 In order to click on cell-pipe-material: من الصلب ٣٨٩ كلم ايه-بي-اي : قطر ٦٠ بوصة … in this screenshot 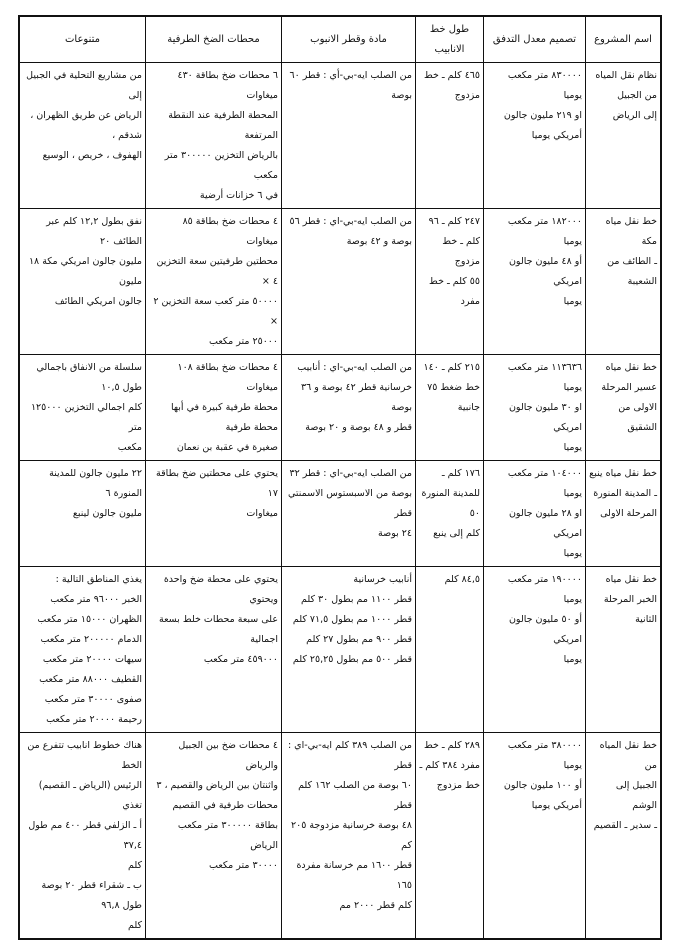, I will do `click(348, 836)`.